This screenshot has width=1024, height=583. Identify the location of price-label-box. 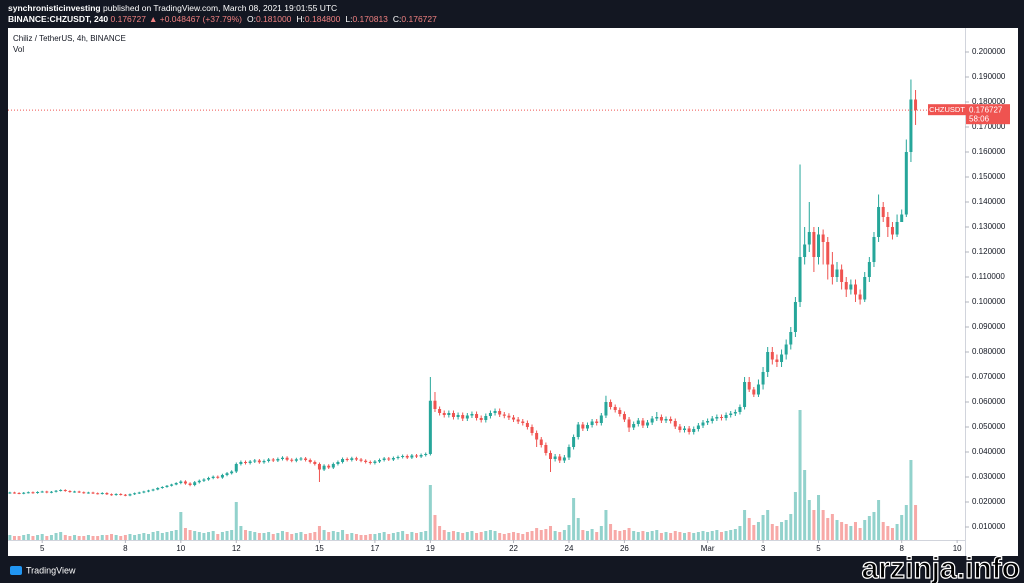
(947, 110).